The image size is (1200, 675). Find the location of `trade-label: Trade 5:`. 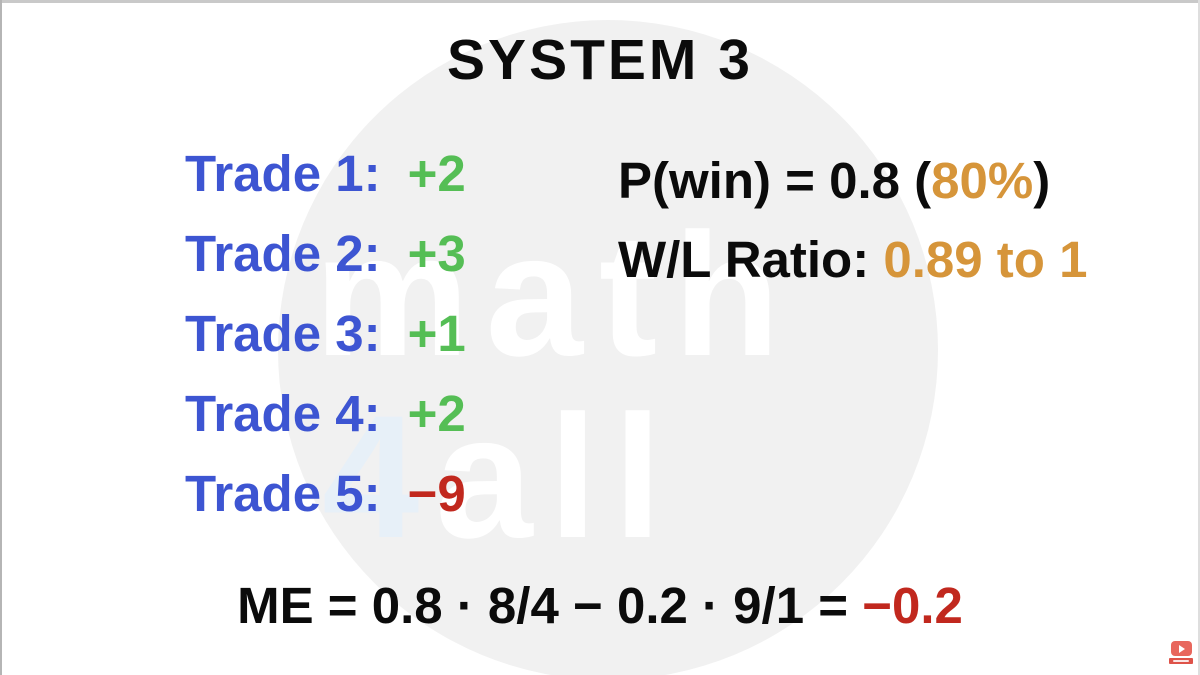

trade-label: Trade 5: is located at coordinates (283, 493).